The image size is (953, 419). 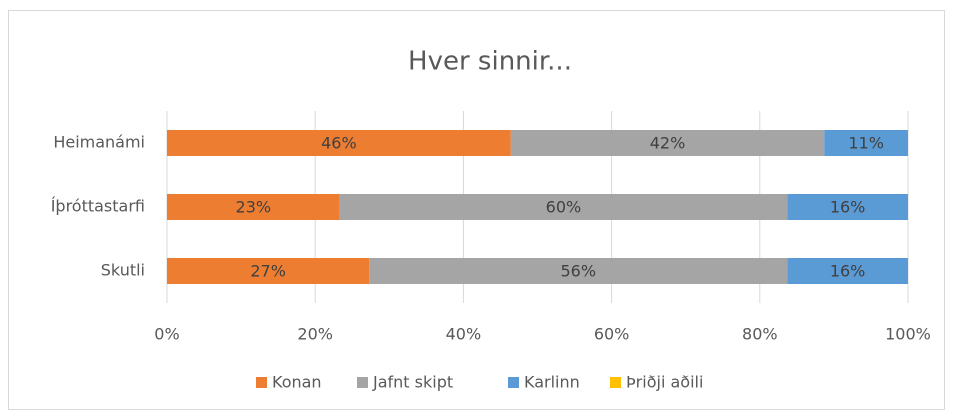 I want to click on data-label: 60%, so click(x=564, y=207).